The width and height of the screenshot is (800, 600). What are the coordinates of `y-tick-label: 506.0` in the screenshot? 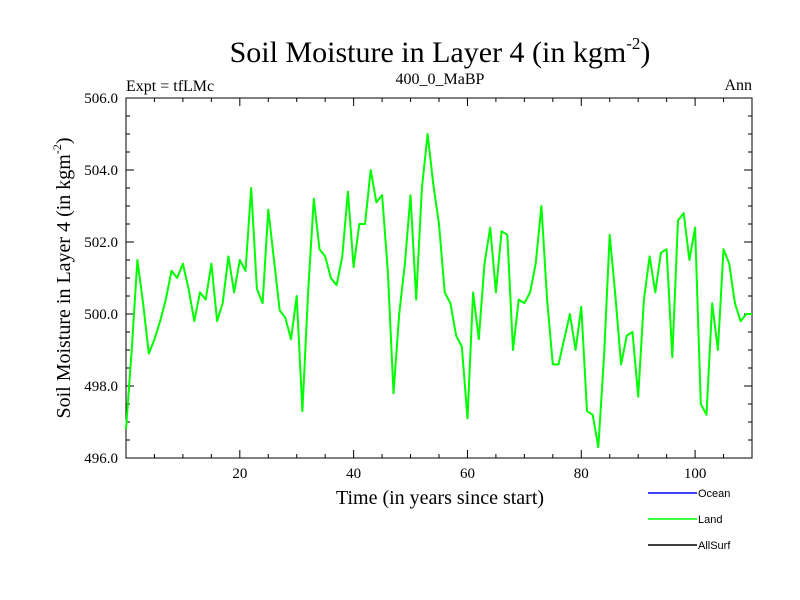 It's located at (101, 99).